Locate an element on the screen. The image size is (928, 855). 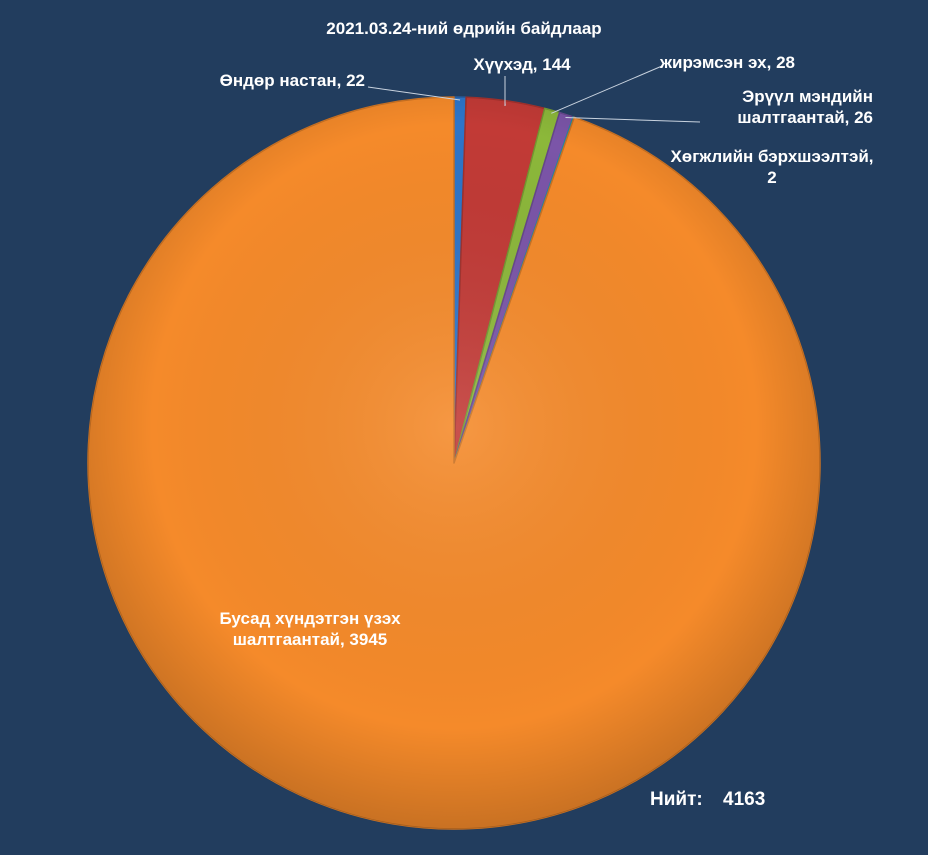
slice-label: Өндөр настан, 22 is located at coordinates (292, 80).